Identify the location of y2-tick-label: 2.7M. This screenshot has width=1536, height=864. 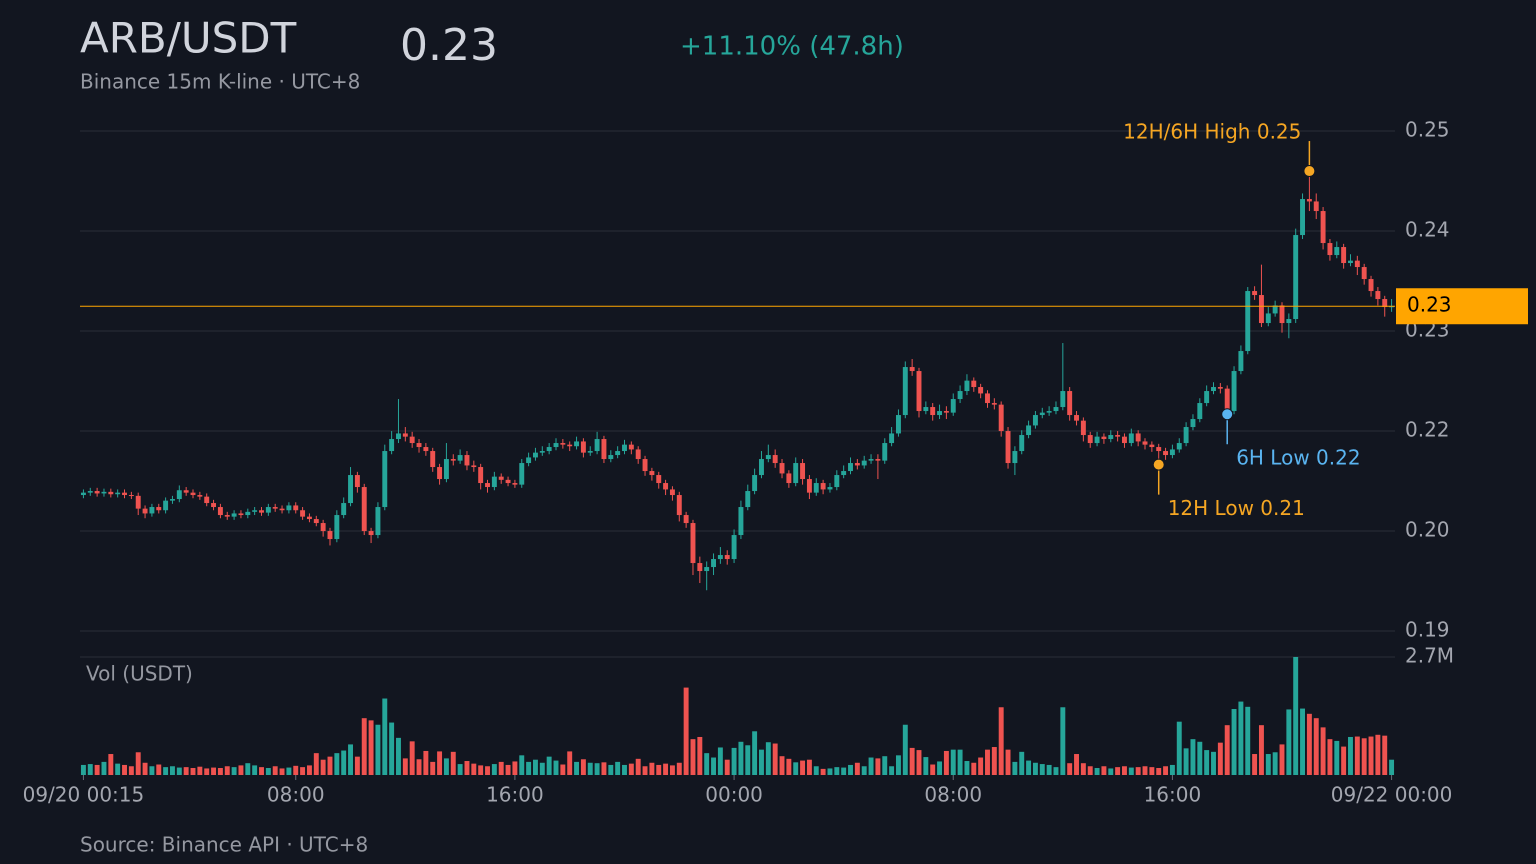
(1429, 656).